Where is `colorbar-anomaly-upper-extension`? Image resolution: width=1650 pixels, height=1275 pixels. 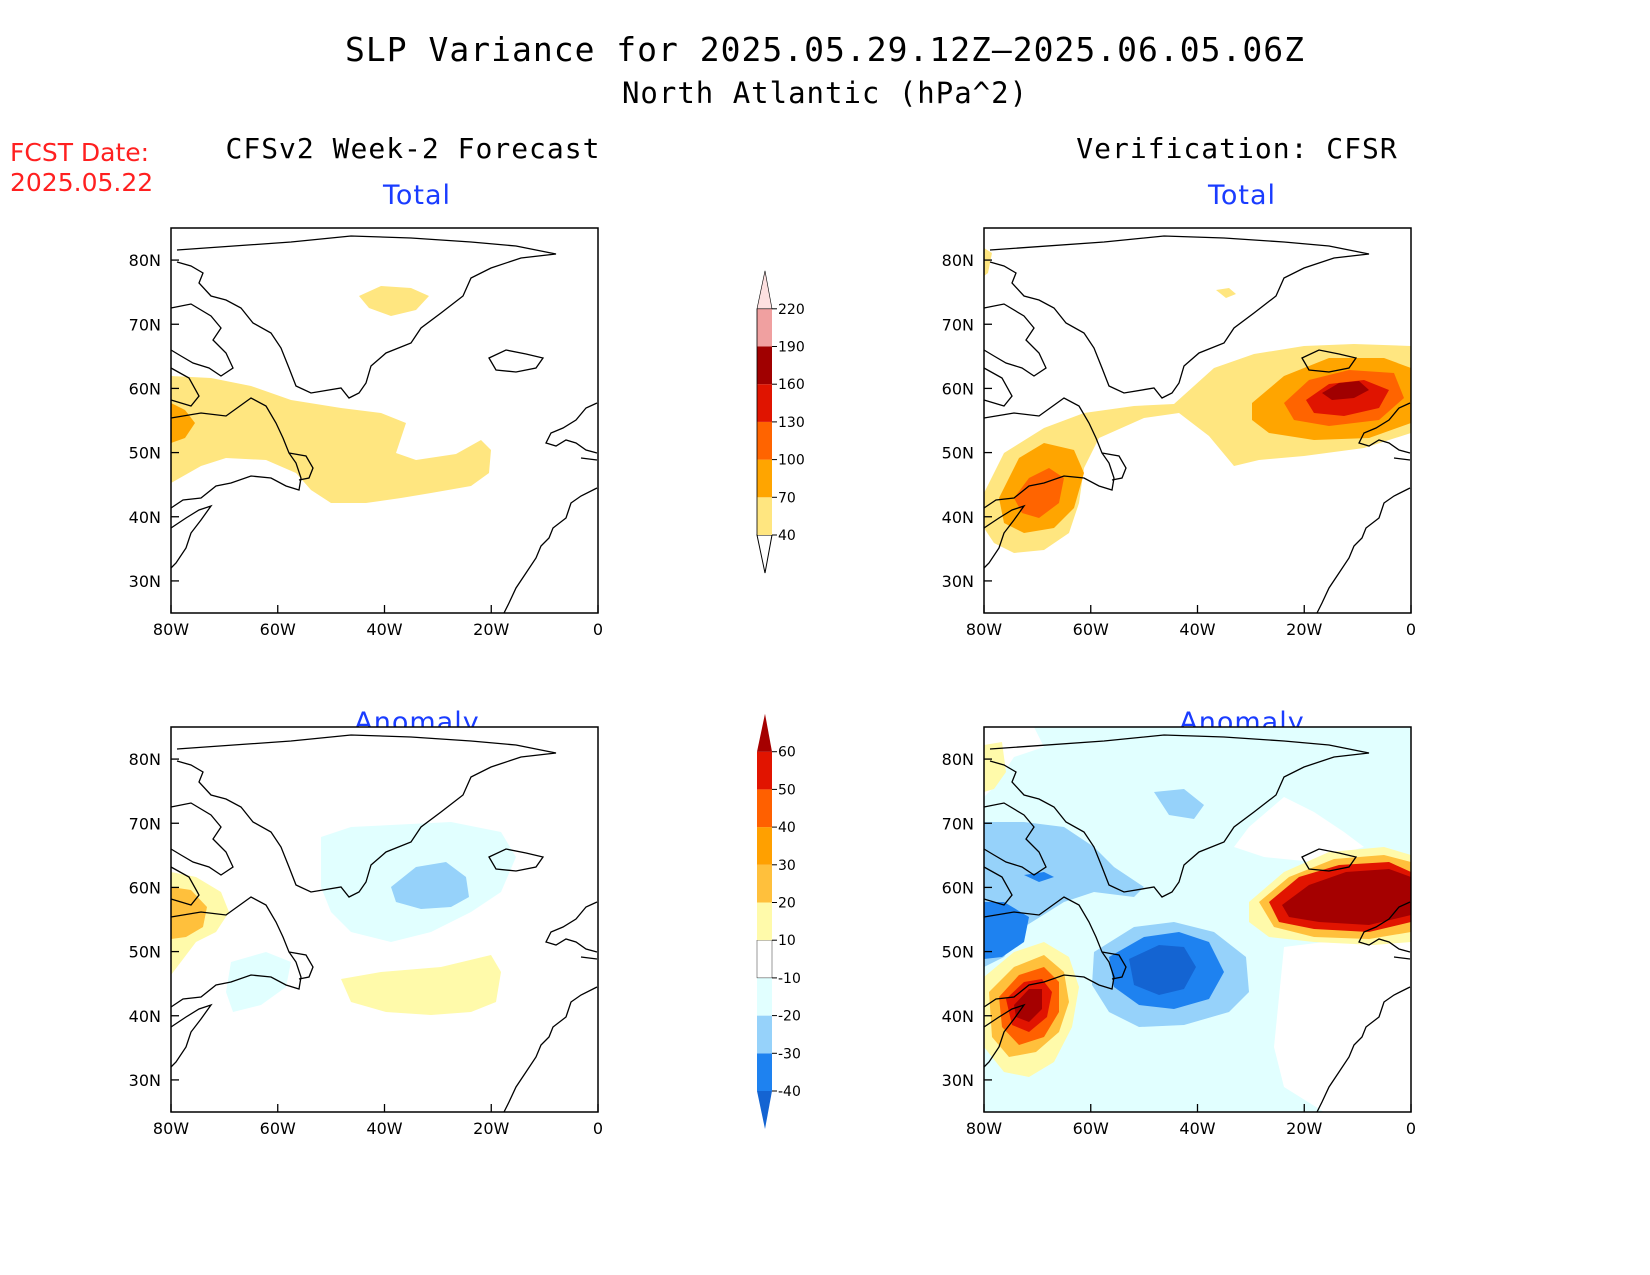
colorbar-anomaly-upper-extension is located at coordinates (764, 732).